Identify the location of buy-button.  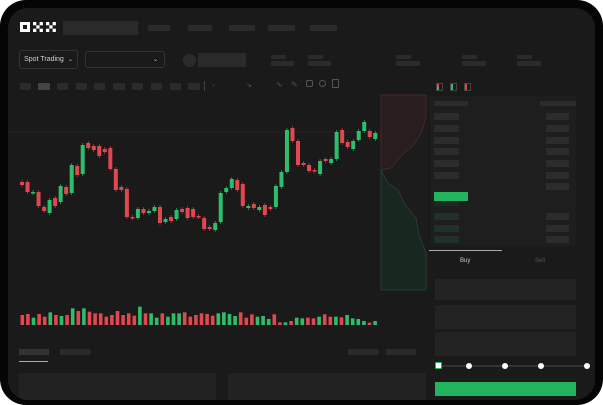
(505, 389).